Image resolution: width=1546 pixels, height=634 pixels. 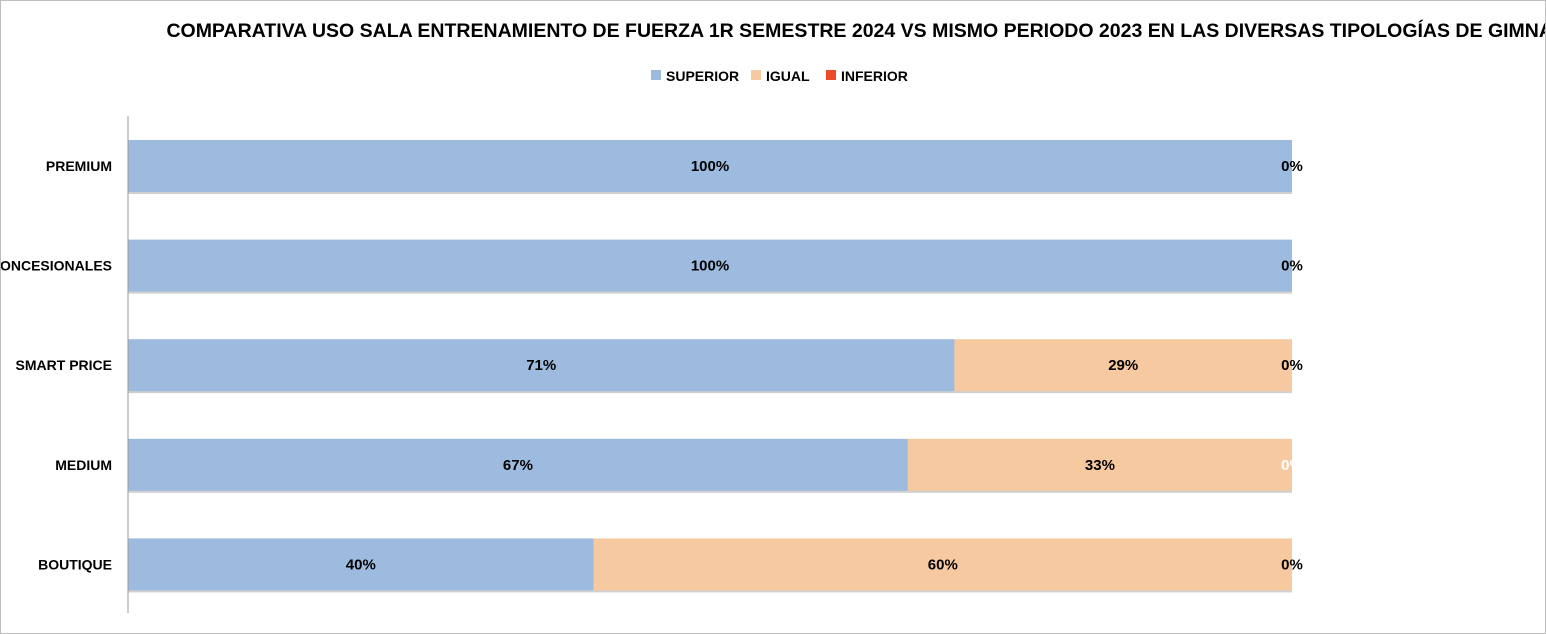 I want to click on data-label-superior-medium: 67%, so click(x=518, y=465).